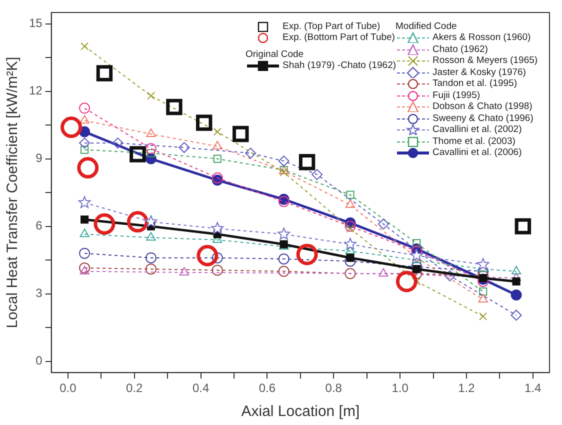  I want to click on legend-label: Rosson & Meyers (1965), so click(485, 60).